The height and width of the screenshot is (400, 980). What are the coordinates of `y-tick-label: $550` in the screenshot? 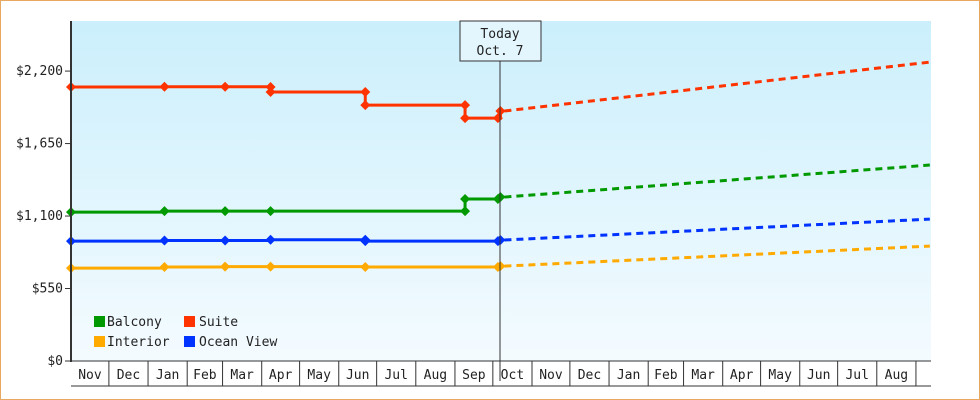 It's located at (47, 289).